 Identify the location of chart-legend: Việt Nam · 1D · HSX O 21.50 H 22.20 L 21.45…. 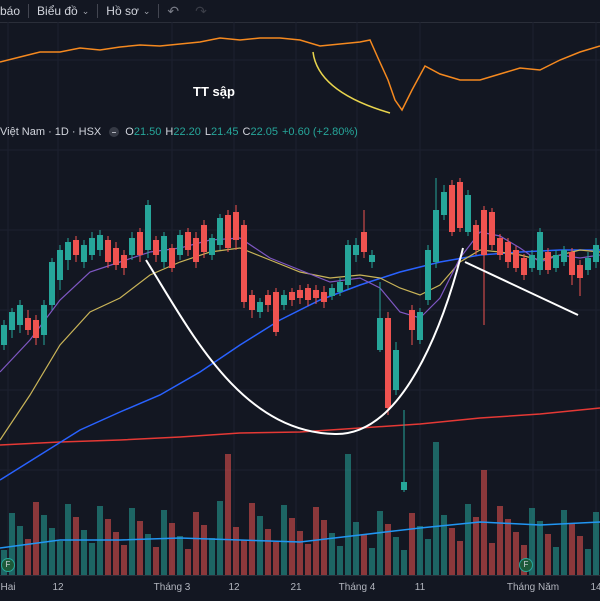
(179, 132).